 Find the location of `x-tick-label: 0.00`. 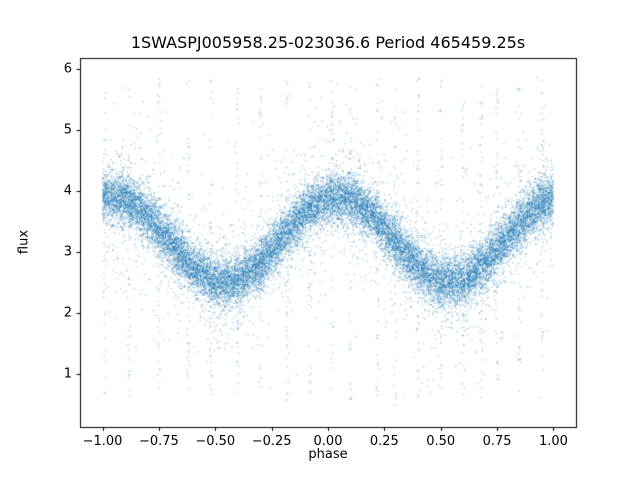

x-tick-label: 0.00 is located at coordinates (328, 441).